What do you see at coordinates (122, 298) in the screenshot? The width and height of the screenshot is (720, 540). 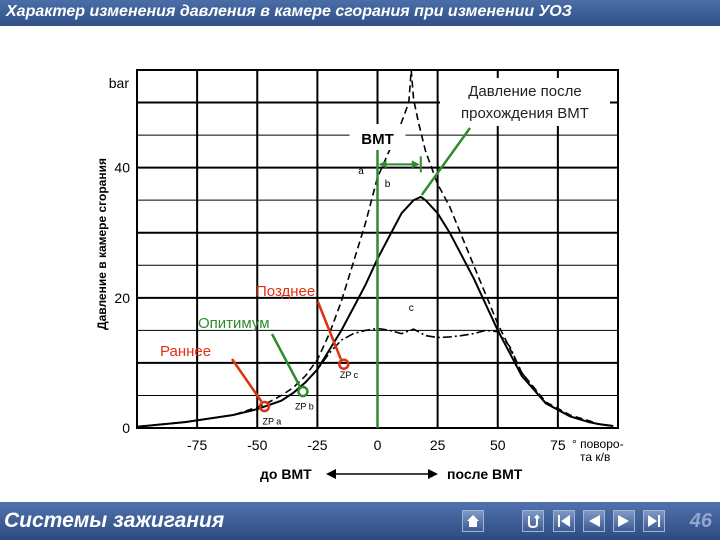 I see `y-tick-label: 20` at bounding box center [122, 298].